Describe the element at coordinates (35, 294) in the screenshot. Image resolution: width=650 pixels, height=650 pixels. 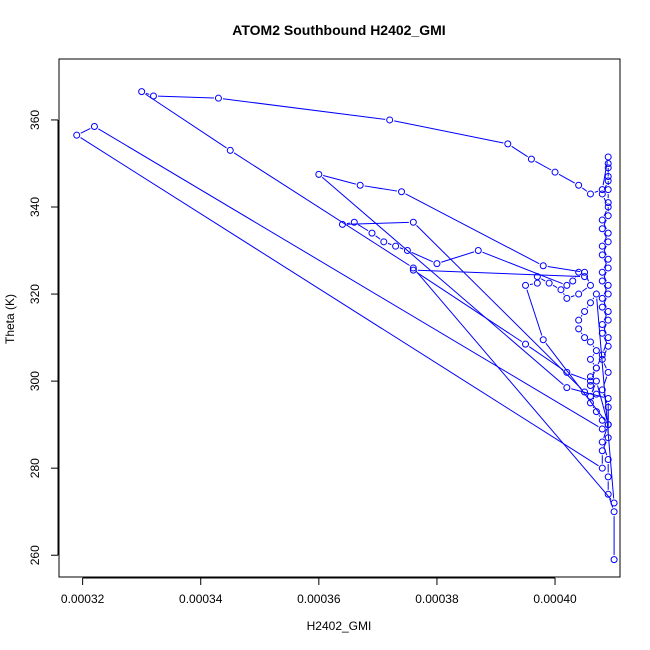
I see `y-tick-label: 320` at that location.